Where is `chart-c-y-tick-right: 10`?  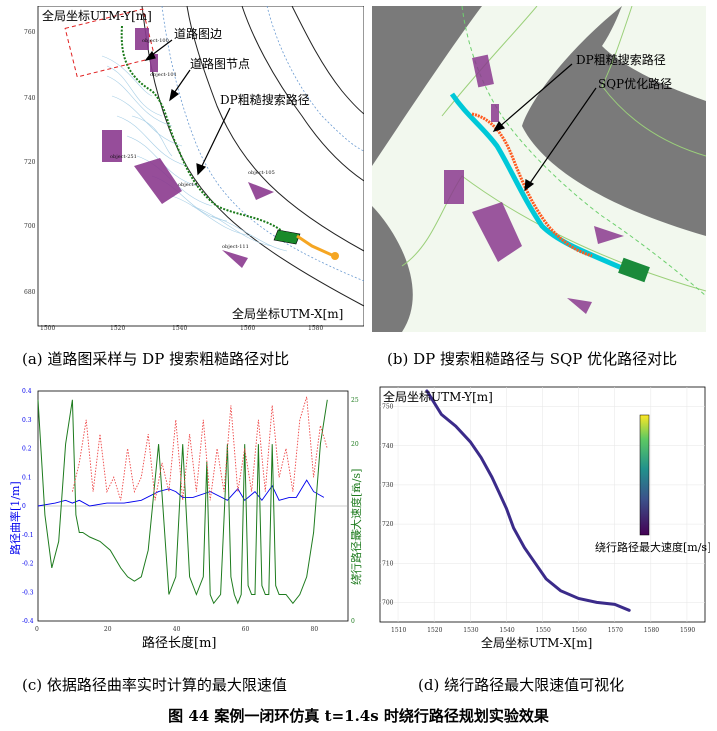 chart-c-y-tick-right: 10 is located at coordinates (355, 533).